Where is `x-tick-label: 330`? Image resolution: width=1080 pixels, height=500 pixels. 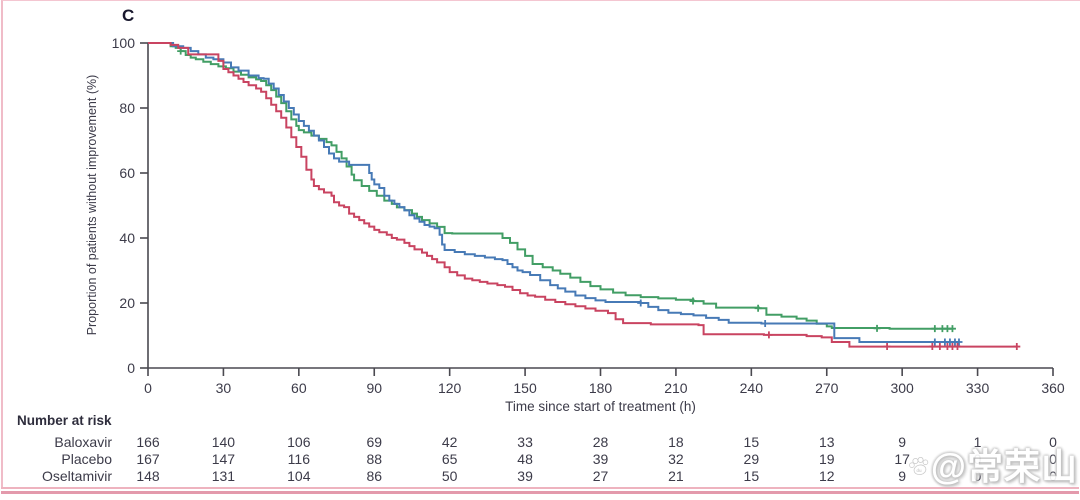
x-tick-label: 330 is located at coordinates (978, 388).